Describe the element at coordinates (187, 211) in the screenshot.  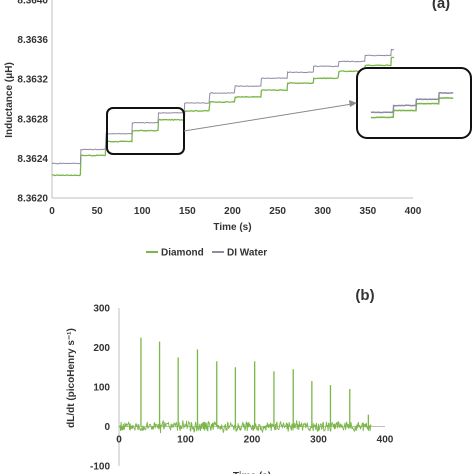
I see `x-tick-label-a: 150` at that location.